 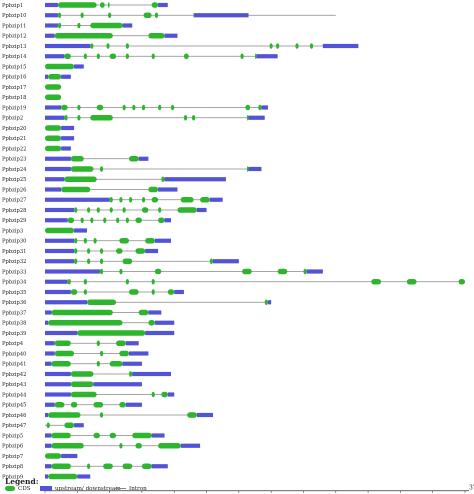 I want to click on gene-row: Ppbzip8, so click(x=85, y=466).